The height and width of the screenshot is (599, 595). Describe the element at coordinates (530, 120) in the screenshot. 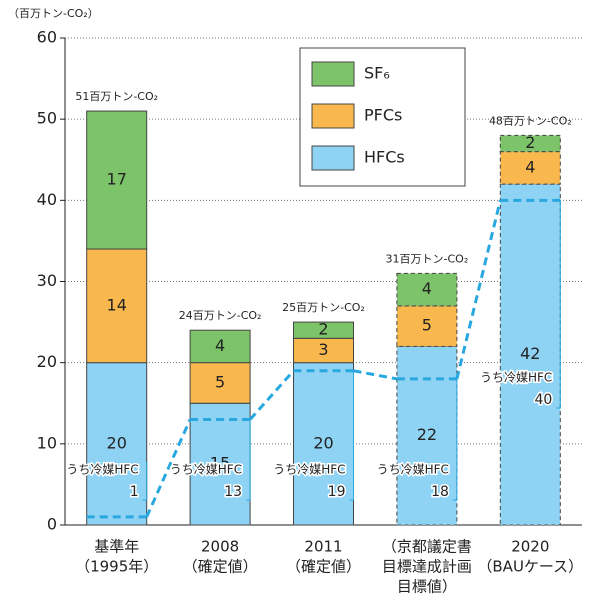

I see `total-label: 48百万トン-CO₂` at that location.